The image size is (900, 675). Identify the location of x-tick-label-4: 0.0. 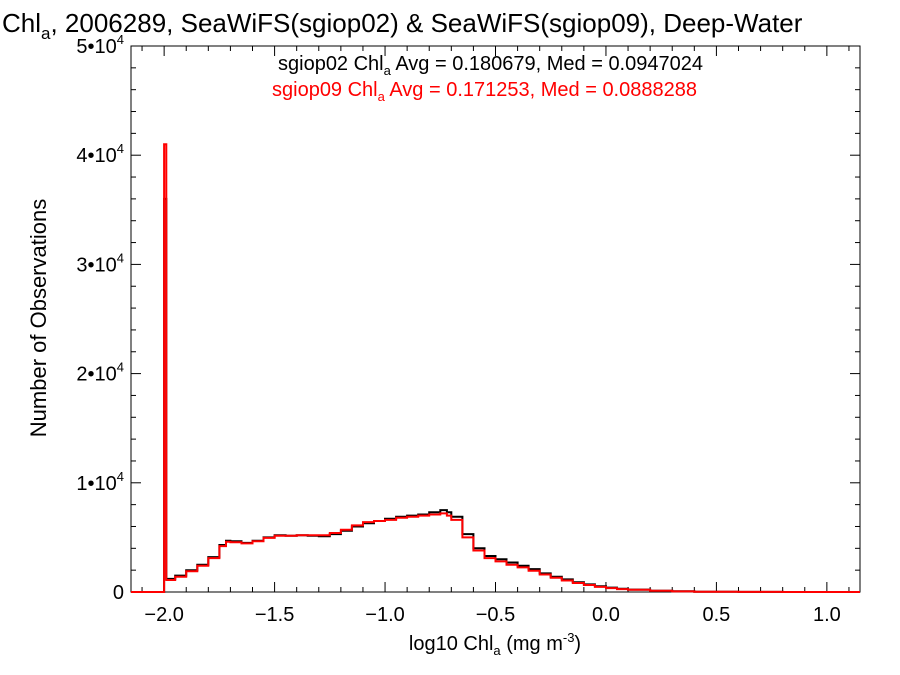
(606, 615).